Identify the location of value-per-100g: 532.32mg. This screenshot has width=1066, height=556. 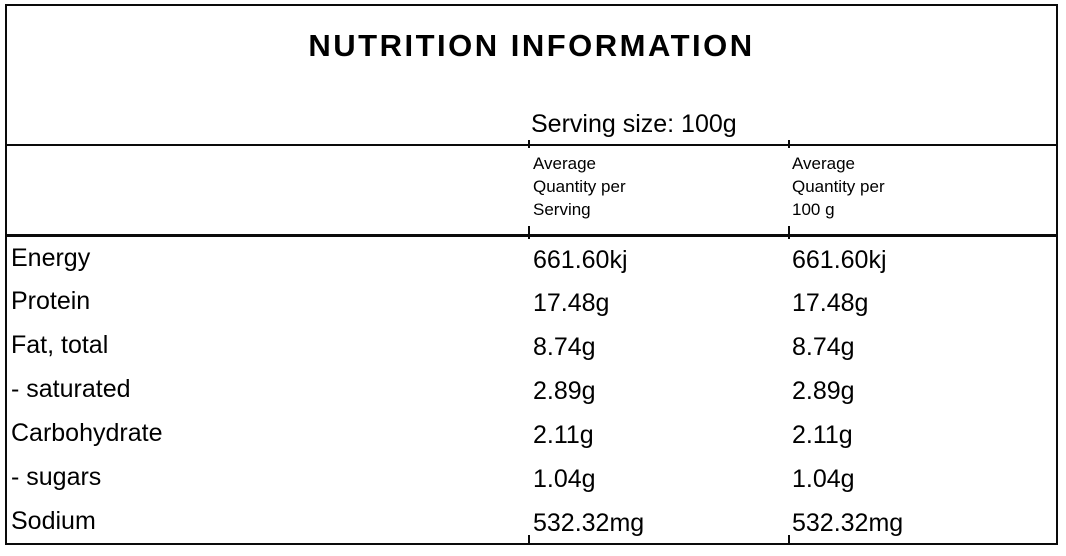
(848, 523).